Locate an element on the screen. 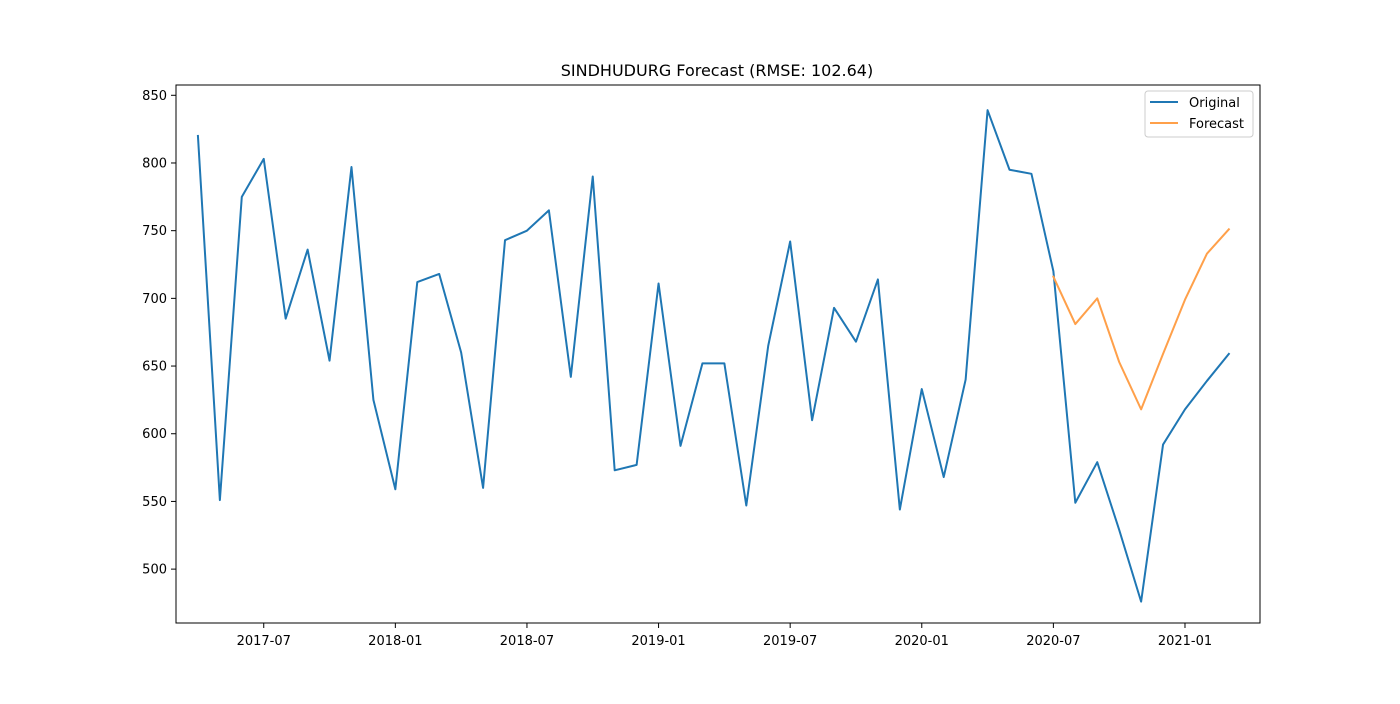  y-tick-label: 850 is located at coordinates (154, 96).